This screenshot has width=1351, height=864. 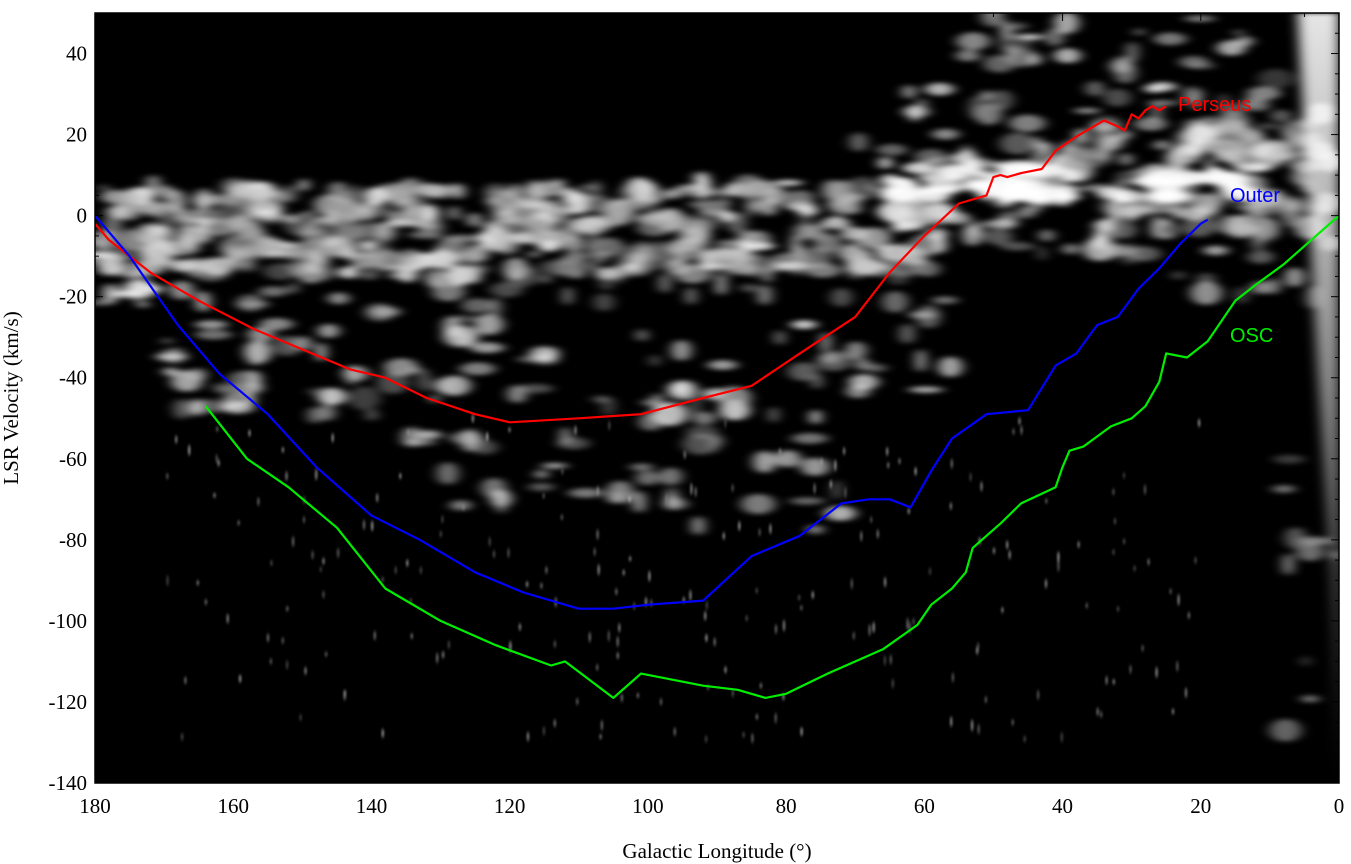 I want to click on y-tick-label: -120, so click(x=68, y=702).